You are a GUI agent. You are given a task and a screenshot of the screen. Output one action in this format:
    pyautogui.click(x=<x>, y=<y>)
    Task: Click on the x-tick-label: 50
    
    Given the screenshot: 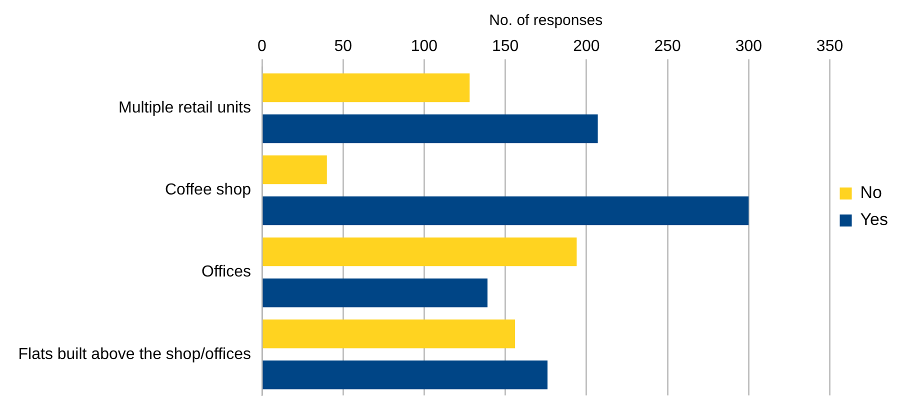 What is the action you would take?
    pyautogui.click(x=343, y=47)
    